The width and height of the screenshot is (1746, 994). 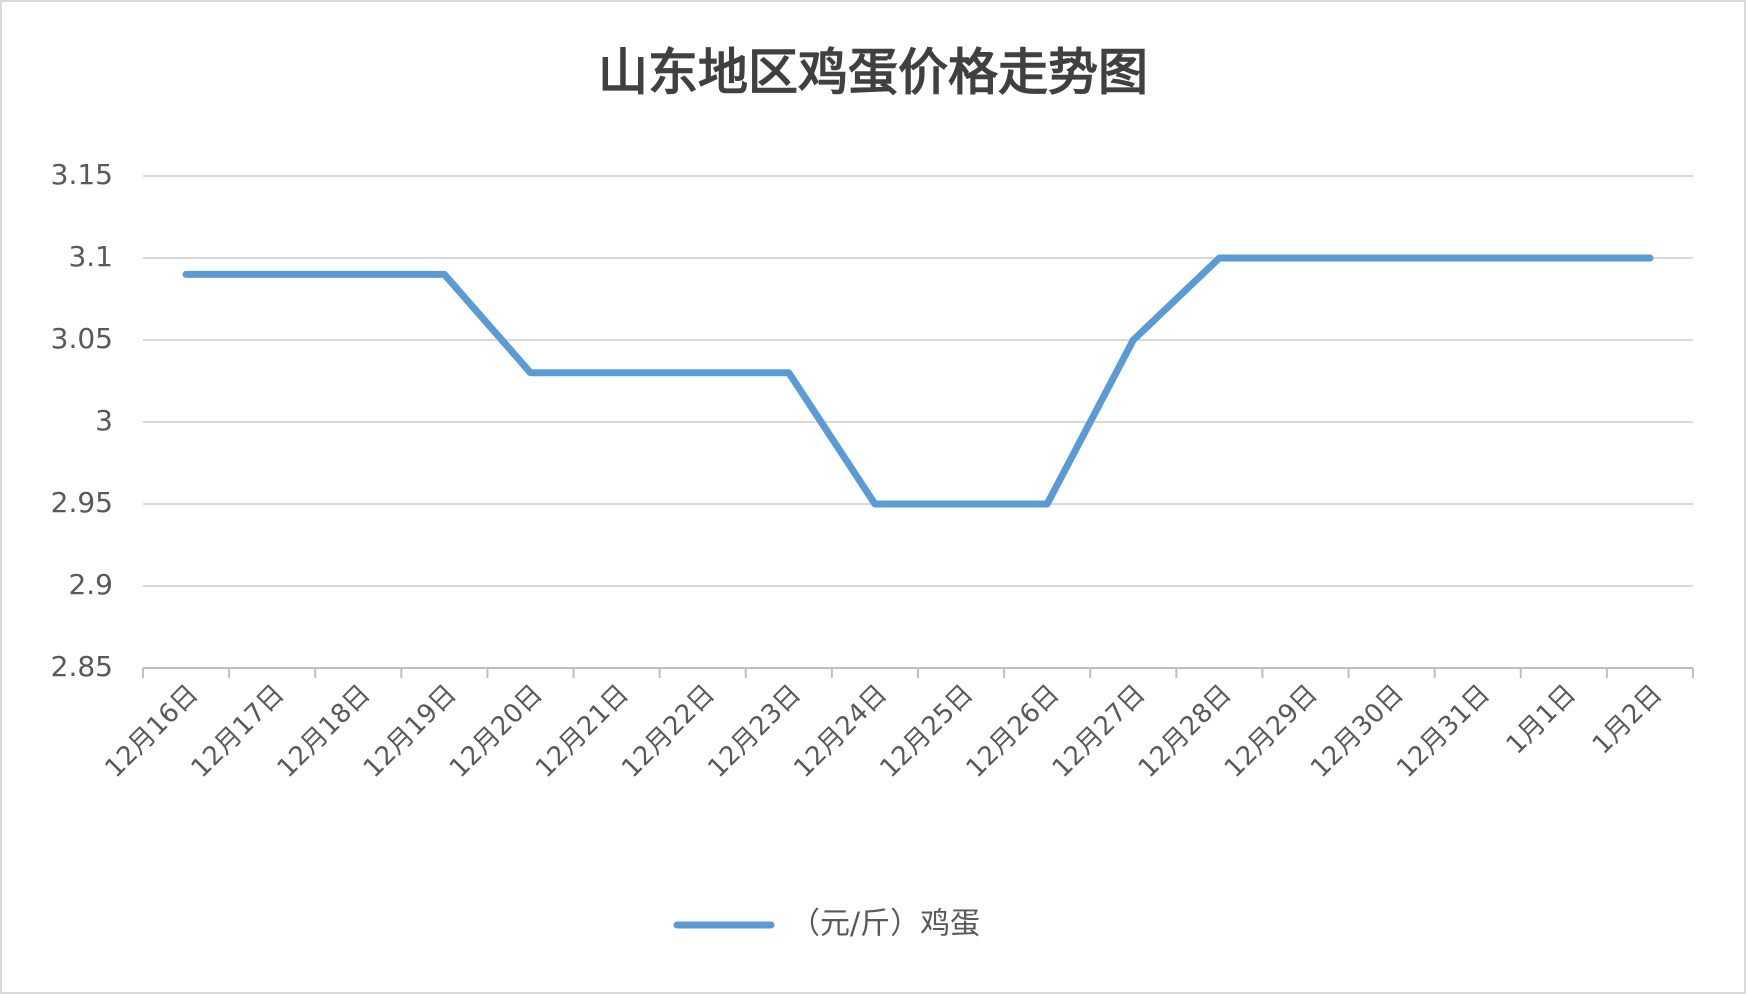 What do you see at coordinates (82, 338) in the screenshot?
I see `y-tick-label: 3.05` at bounding box center [82, 338].